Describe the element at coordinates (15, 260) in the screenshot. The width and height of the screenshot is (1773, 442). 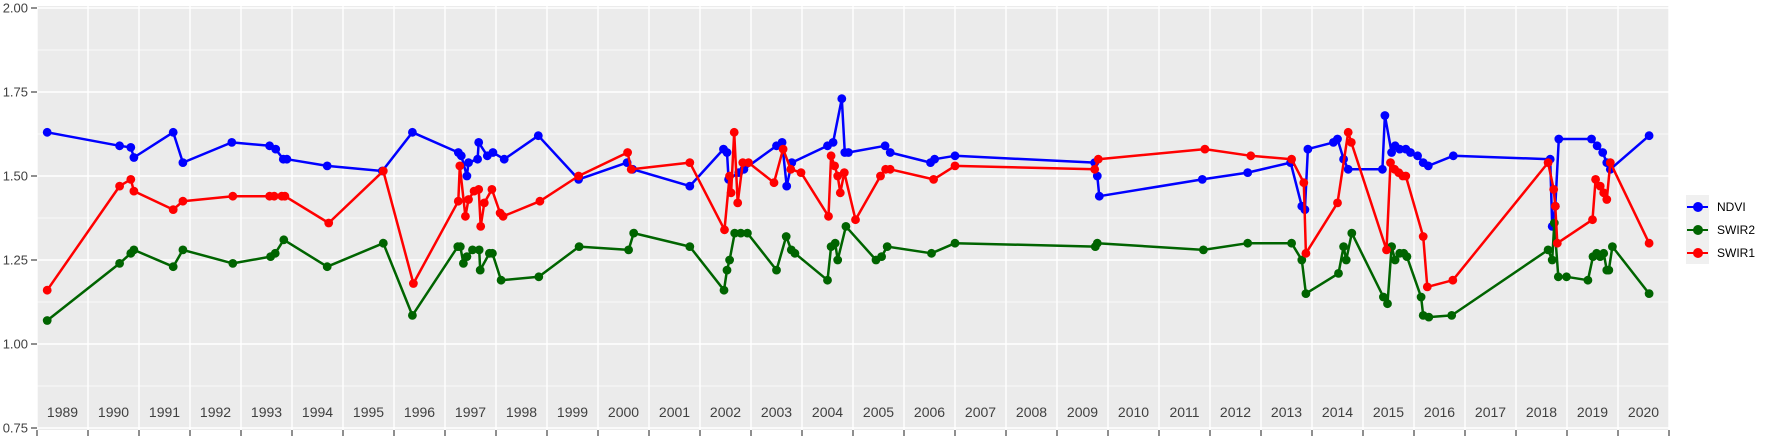
I see `y-tick-label: 1.25` at that location.